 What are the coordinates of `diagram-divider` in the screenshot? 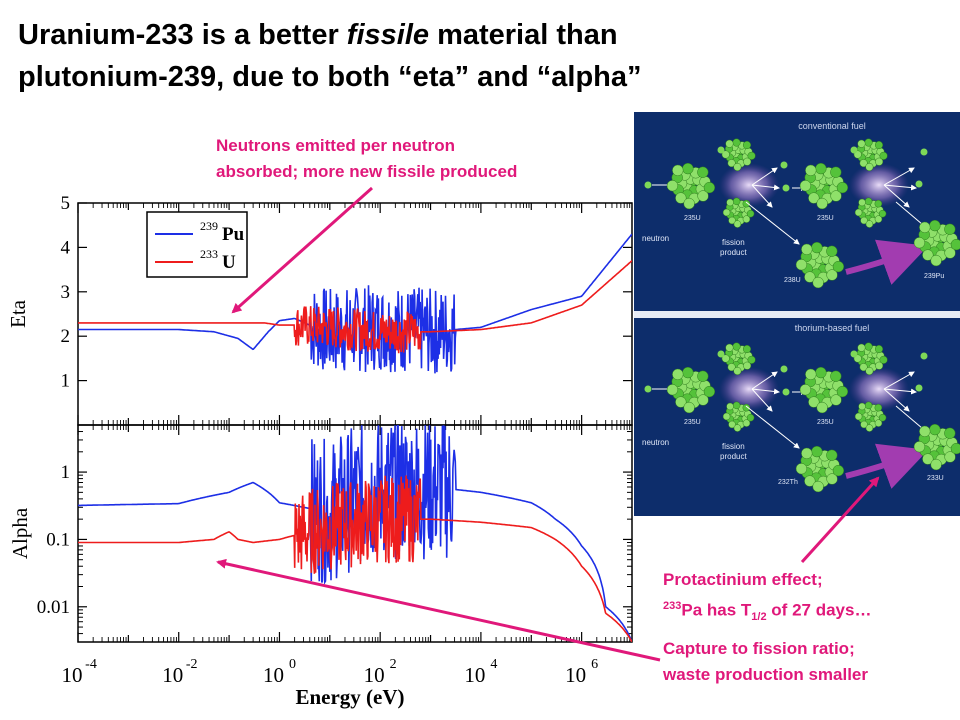 It's located at (797, 314).